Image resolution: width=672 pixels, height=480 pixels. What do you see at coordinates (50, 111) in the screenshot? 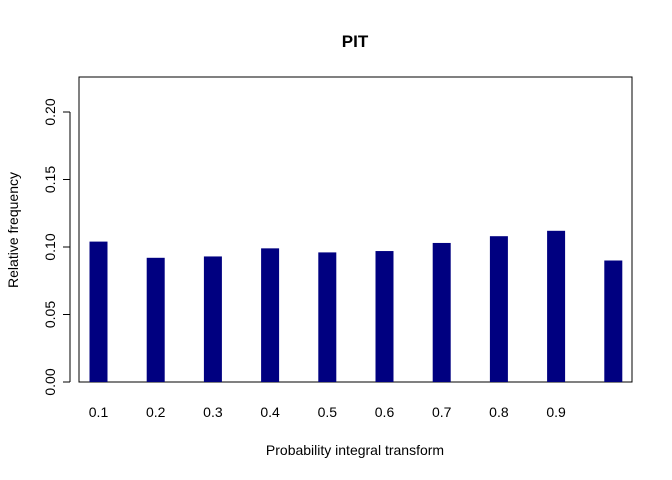
I see `y-tick-label: 0.20` at bounding box center [50, 111].